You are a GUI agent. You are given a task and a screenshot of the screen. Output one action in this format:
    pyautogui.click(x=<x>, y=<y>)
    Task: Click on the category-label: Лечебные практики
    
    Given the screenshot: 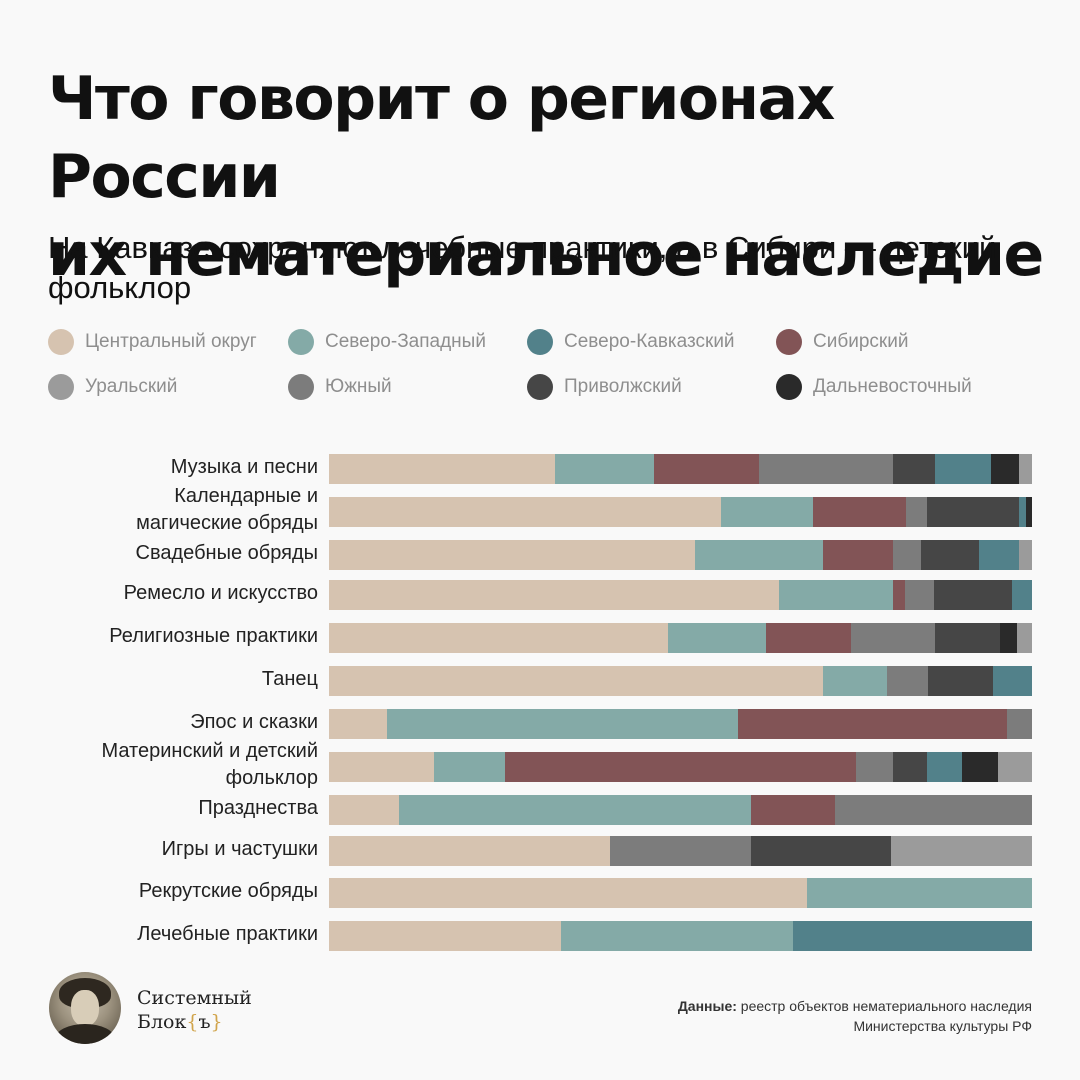 What is the action you would take?
    pyautogui.click(x=227, y=933)
    